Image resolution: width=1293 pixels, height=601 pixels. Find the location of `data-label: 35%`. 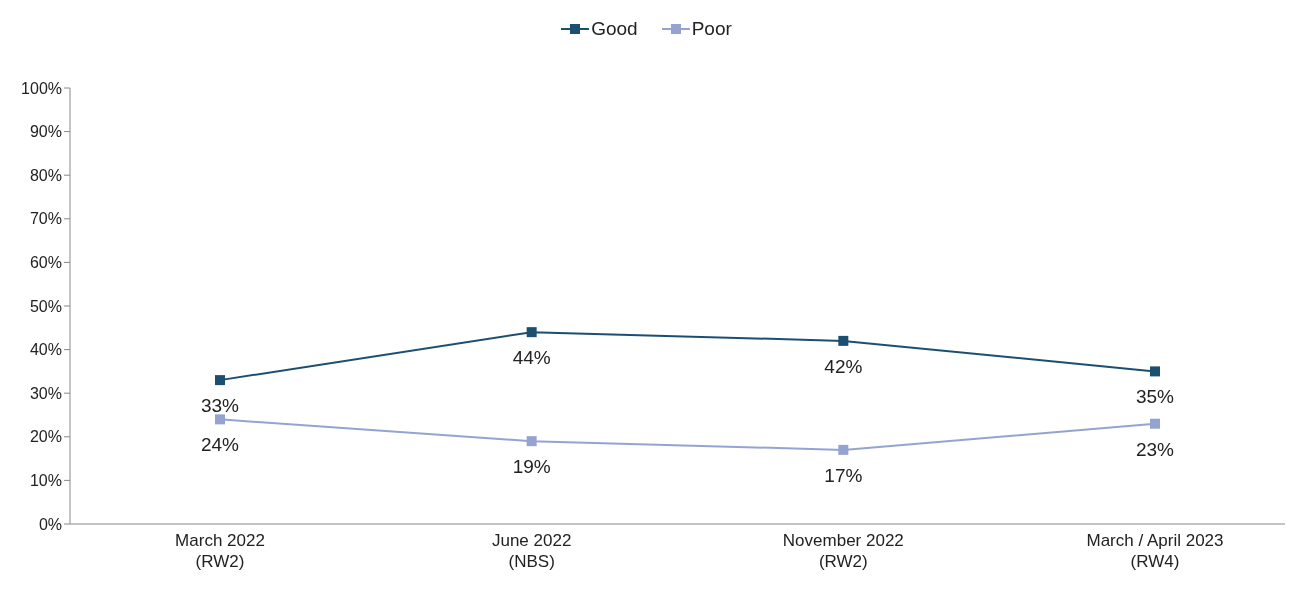

data-label: 35% is located at coordinates (1155, 397).